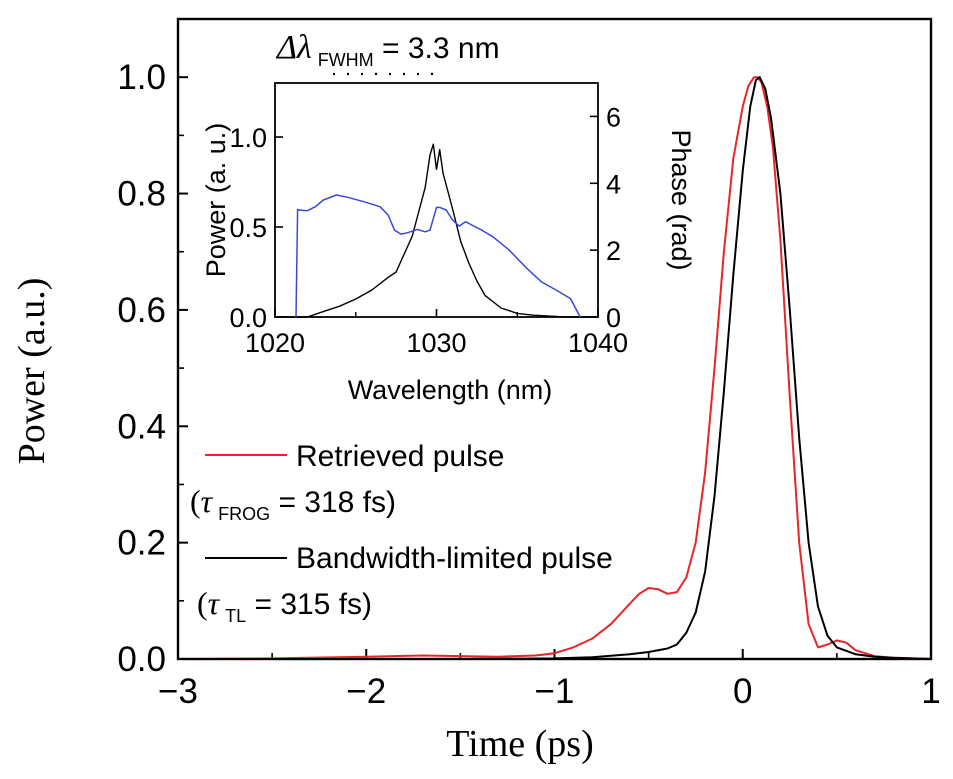 This screenshot has width=953, height=779. Describe the element at coordinates (387, 52) in the screenshot. I see `inset-annotation: Δλ FWHM = 3.3 nm` at that location.